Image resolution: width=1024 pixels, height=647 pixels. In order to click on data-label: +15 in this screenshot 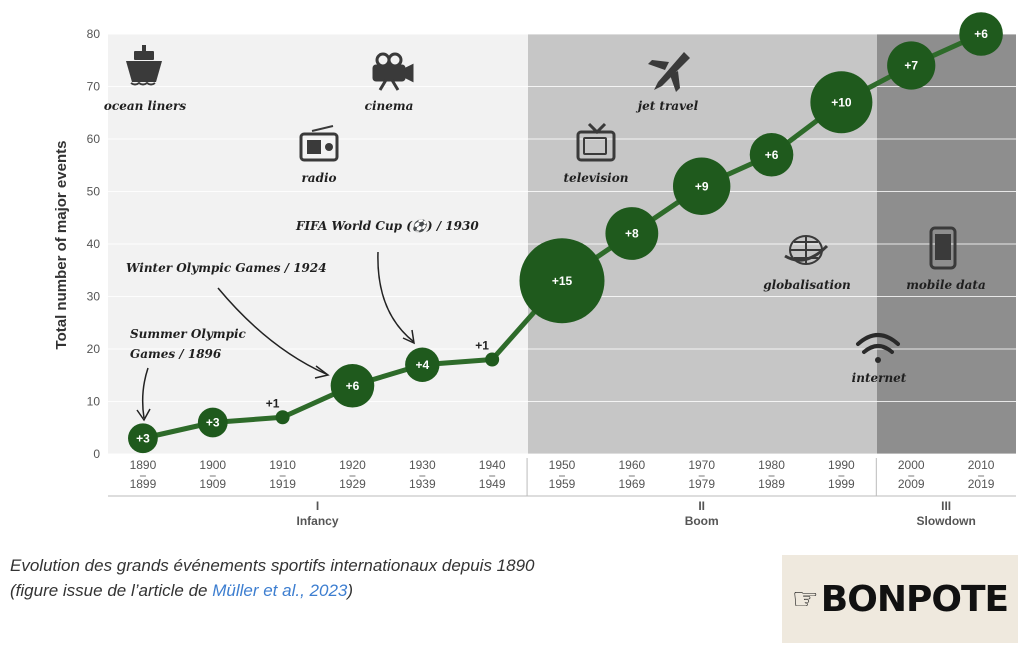, I will do `click(562, 281)`.